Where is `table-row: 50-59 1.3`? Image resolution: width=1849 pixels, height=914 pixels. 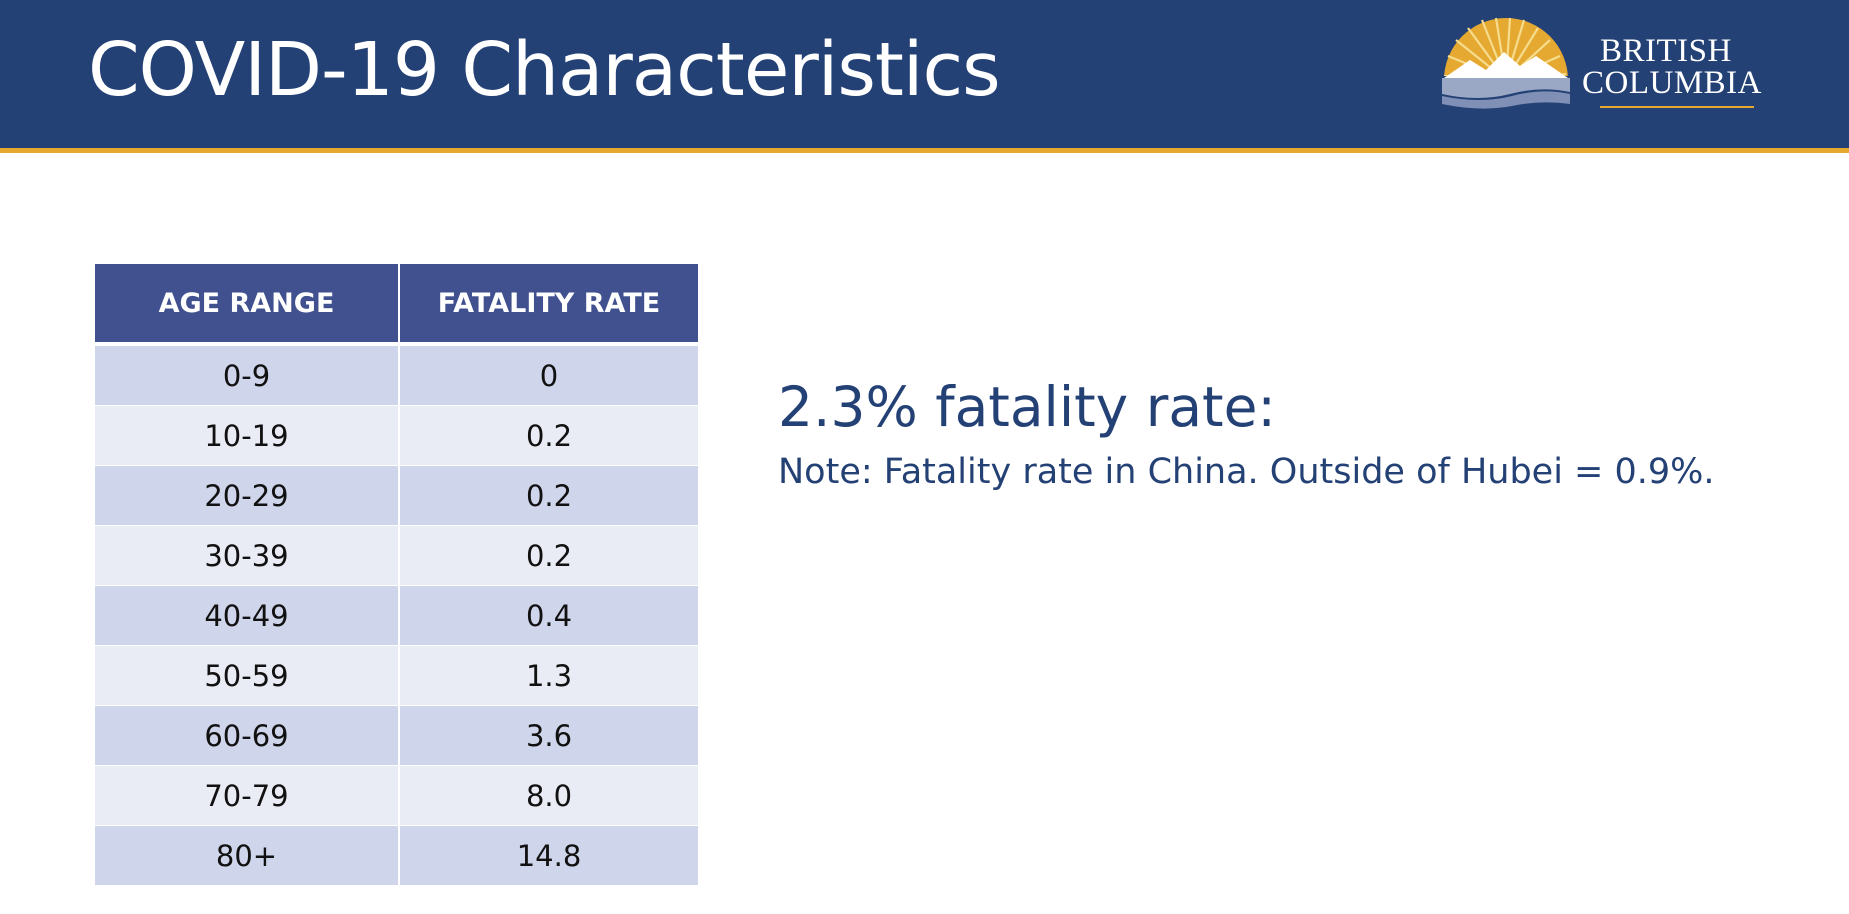 table-row: 50-59 1.3 is located at coordinates (396, 675).